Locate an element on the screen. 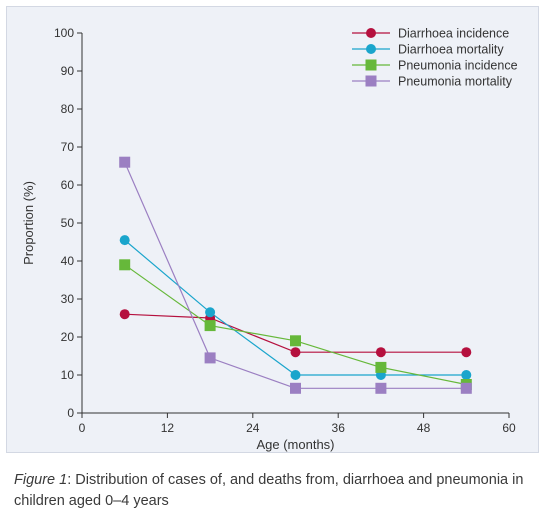 Image resolution: width=549 pixels, height=520 pixels. y-axis-label: Proportion (%) is located at coordinates (28, 223).